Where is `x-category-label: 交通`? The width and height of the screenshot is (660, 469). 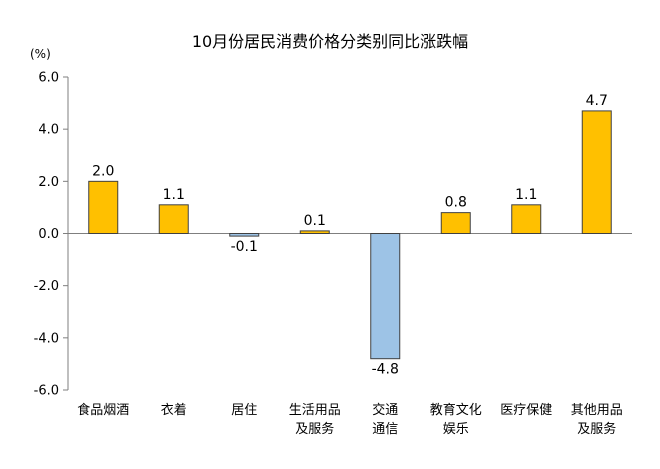
x-category-label: 交通 is located at coordinates (385, 410).